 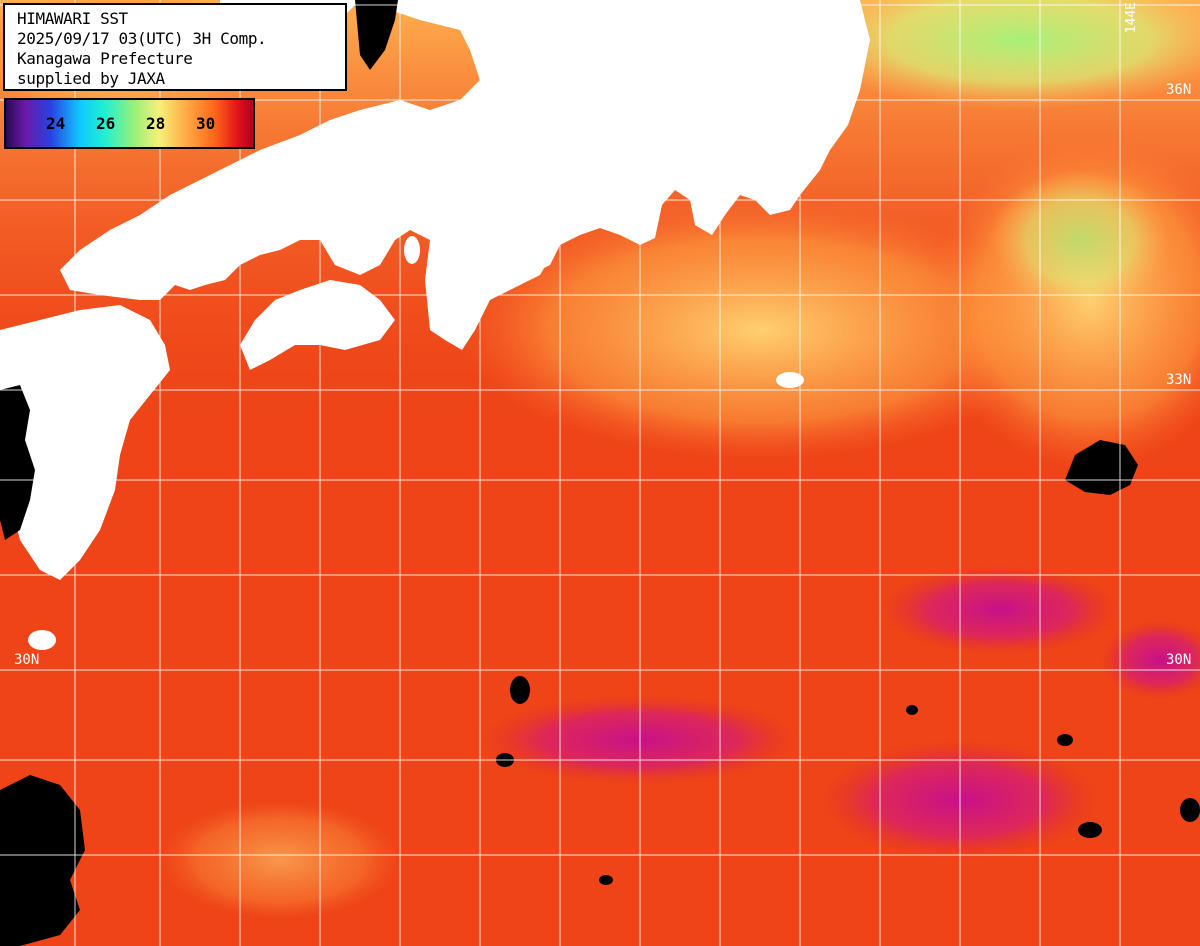 What do you see at coordinates (280, 860) in the screenshot?
I see `ocean-cool-southwest` at bounding box center [280, 860].